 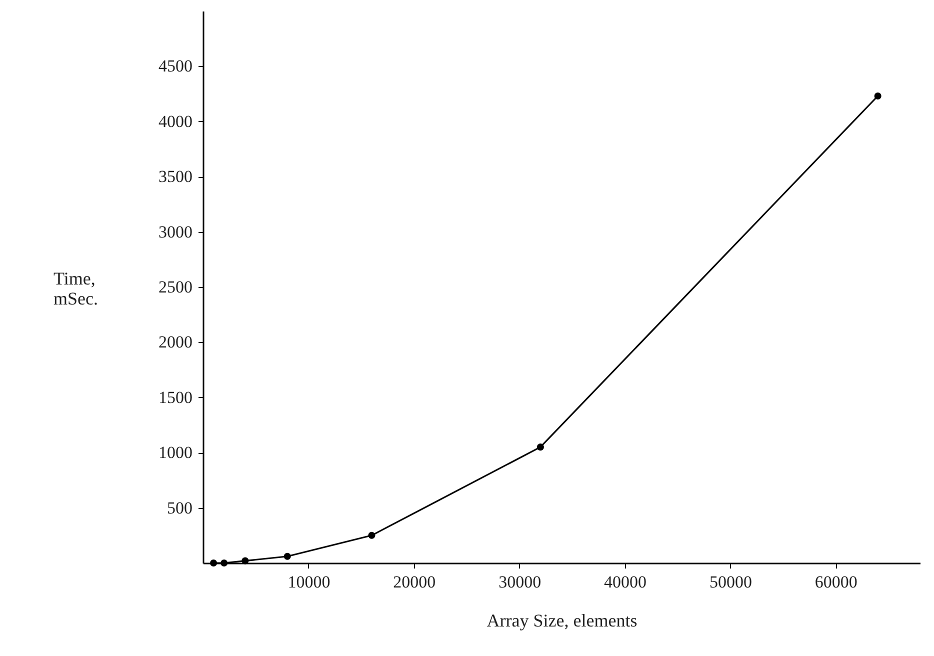 What do you see at coordinates (520, 582) in the screenshot?
I see `x-tick-label: 30000` at bounding box center [520, 582].